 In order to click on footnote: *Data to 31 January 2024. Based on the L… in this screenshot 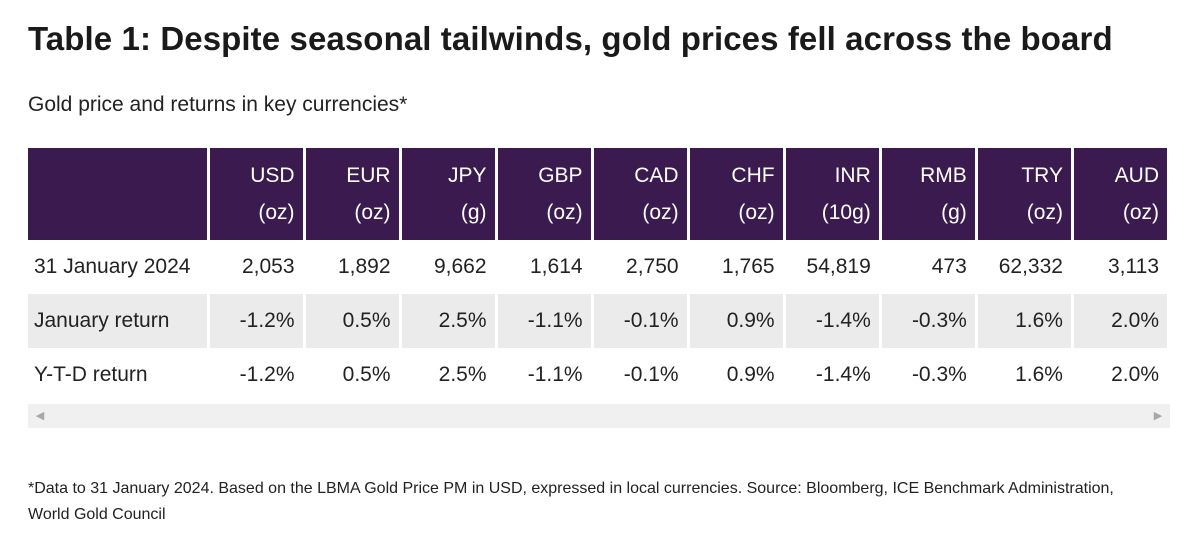, I will do `click(571, 501)`.